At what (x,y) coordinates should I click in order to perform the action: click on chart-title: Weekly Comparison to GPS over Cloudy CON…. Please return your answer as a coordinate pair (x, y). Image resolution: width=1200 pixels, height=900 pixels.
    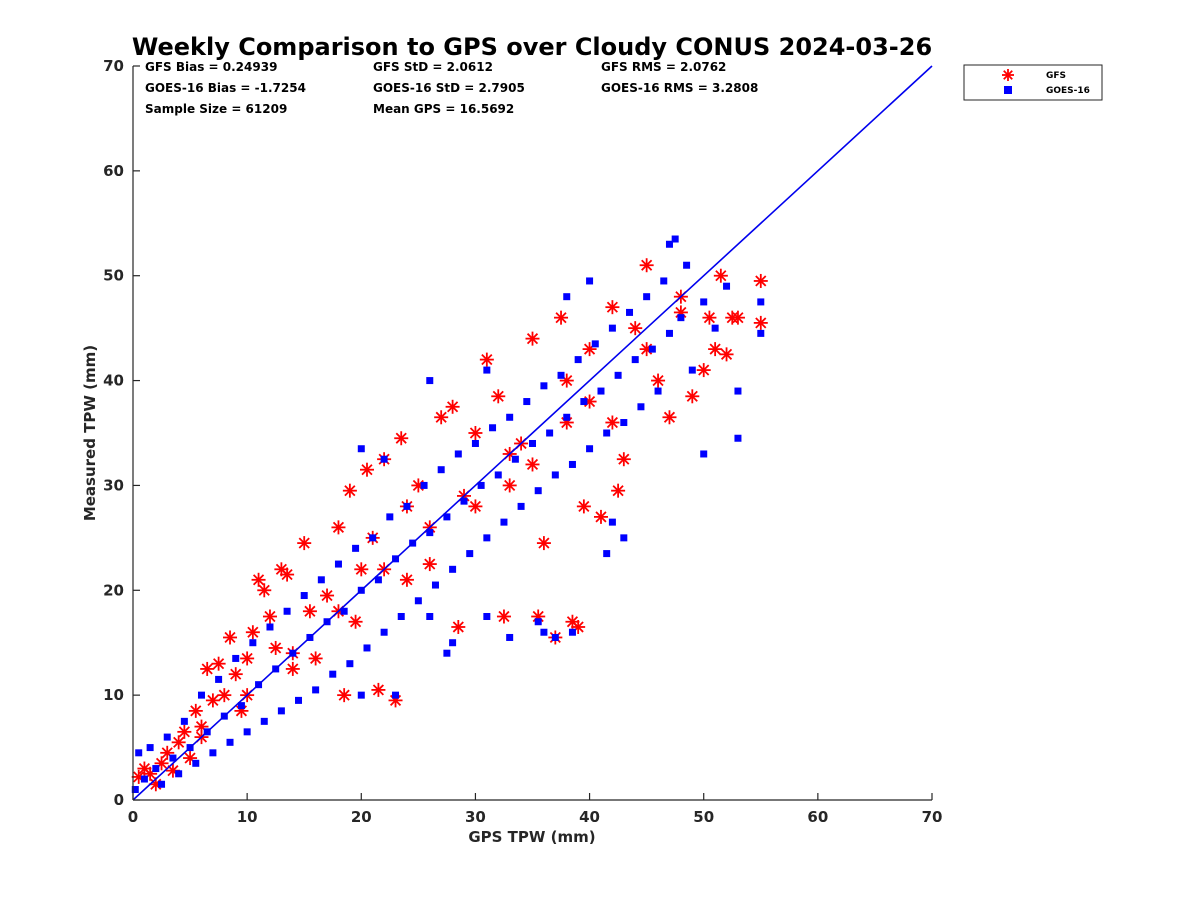
    Looking at the image, I should click on (532, 47).